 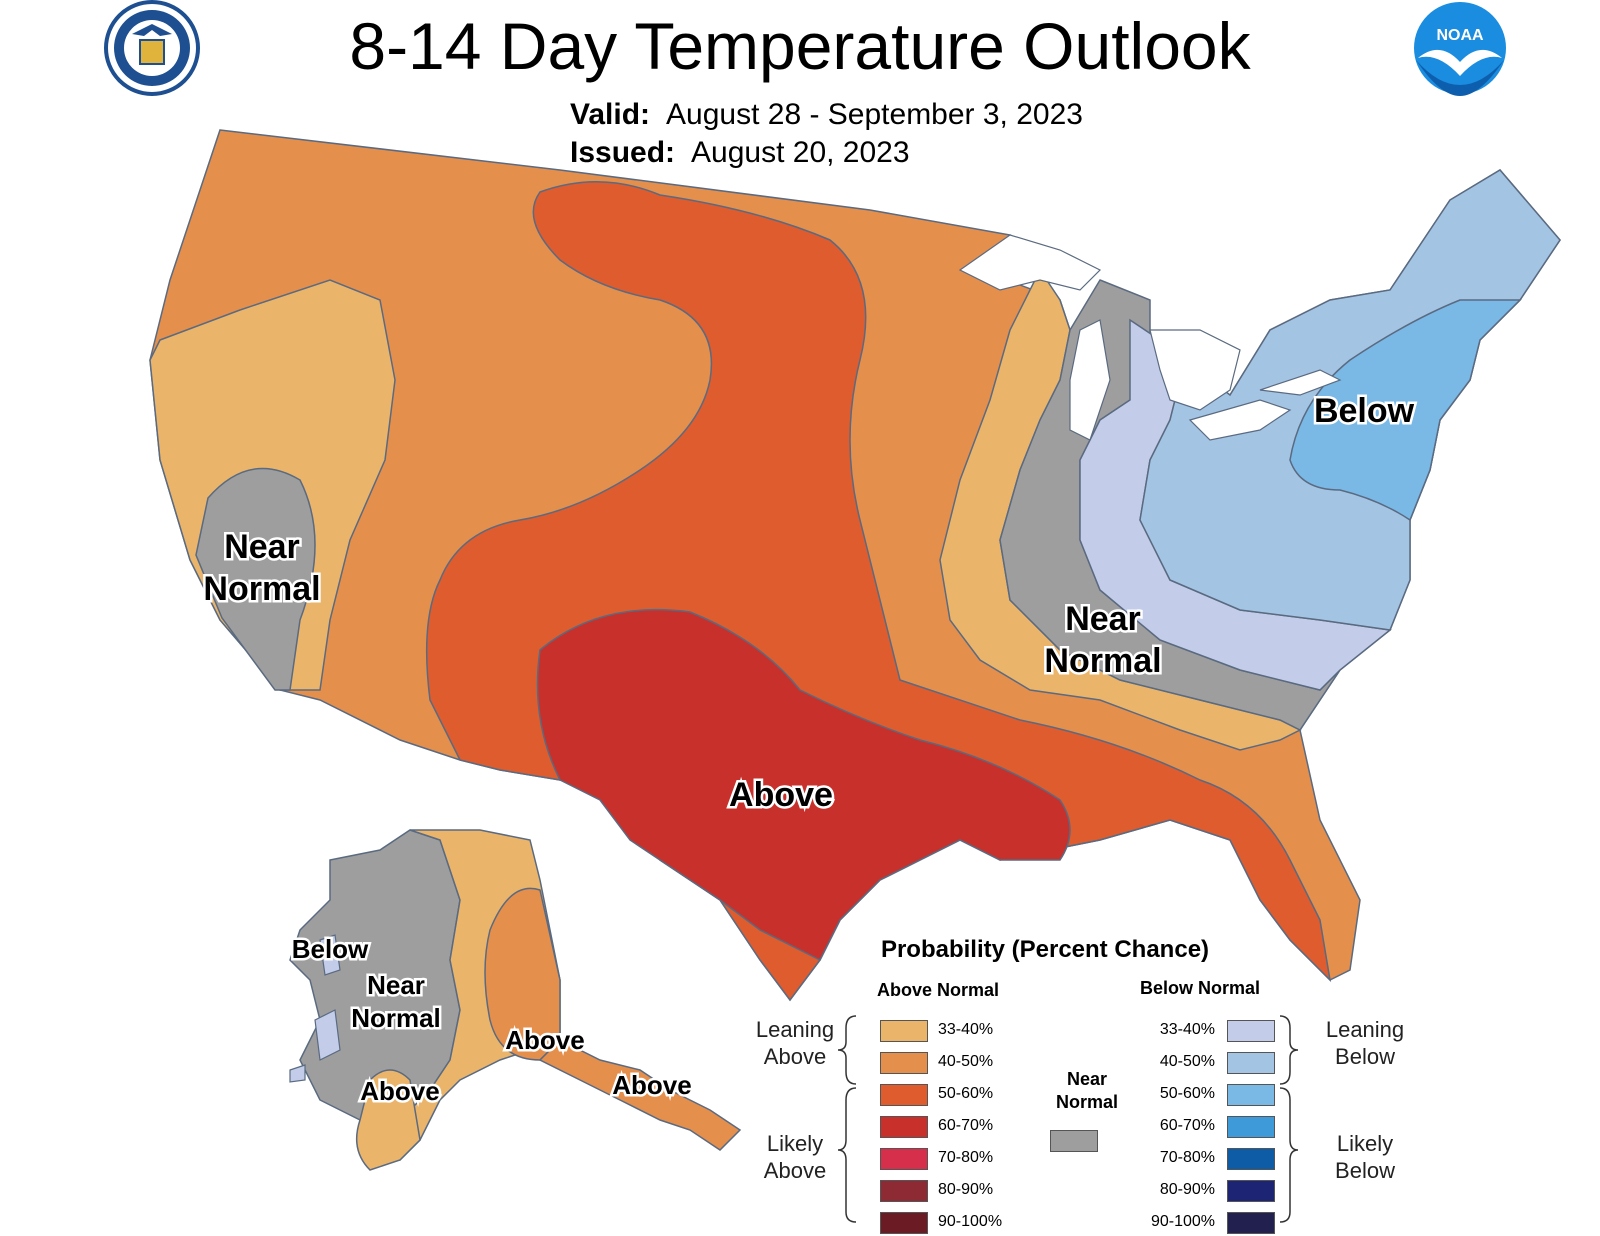 I want to click on label-ak-below: Below, so click(x=330, y=949).